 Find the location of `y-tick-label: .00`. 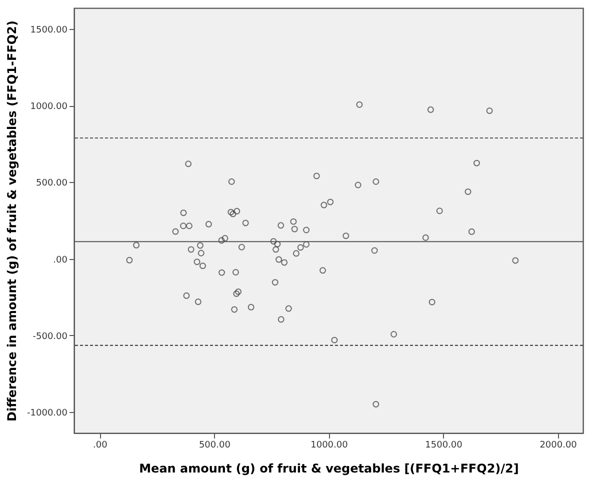

y-tick-label: .00 is located at coordinates (60, 260).